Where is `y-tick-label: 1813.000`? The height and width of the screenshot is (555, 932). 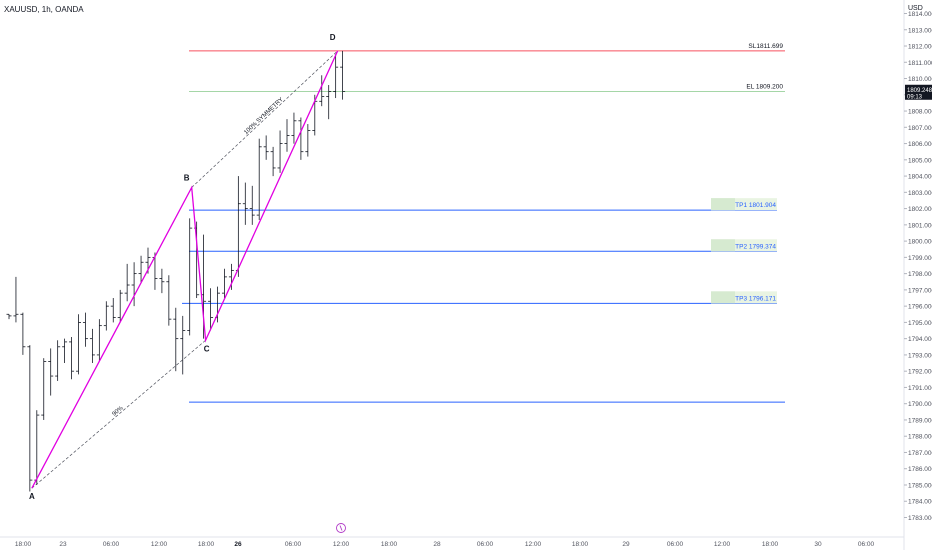
y-tick-label: 1813.000 is located at coordinates (920, 30).